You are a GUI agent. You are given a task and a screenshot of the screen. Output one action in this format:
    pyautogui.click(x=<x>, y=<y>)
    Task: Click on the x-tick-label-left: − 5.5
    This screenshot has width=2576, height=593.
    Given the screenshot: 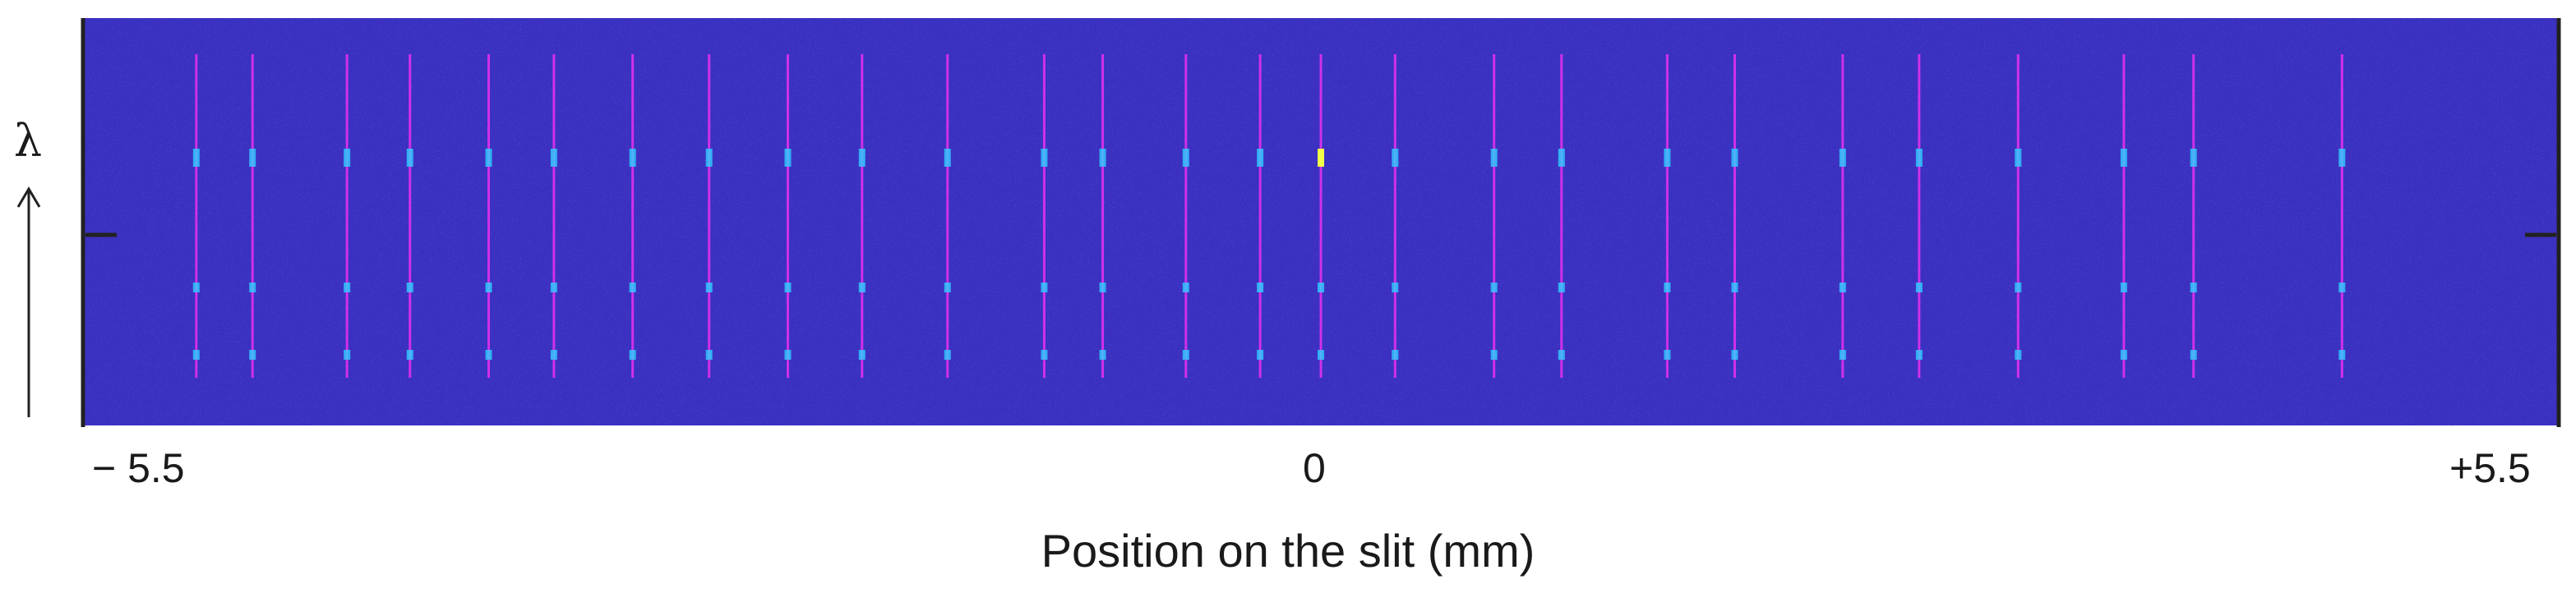 What is the action you would take?
    pyautogui.click(x=138, y=468)
    